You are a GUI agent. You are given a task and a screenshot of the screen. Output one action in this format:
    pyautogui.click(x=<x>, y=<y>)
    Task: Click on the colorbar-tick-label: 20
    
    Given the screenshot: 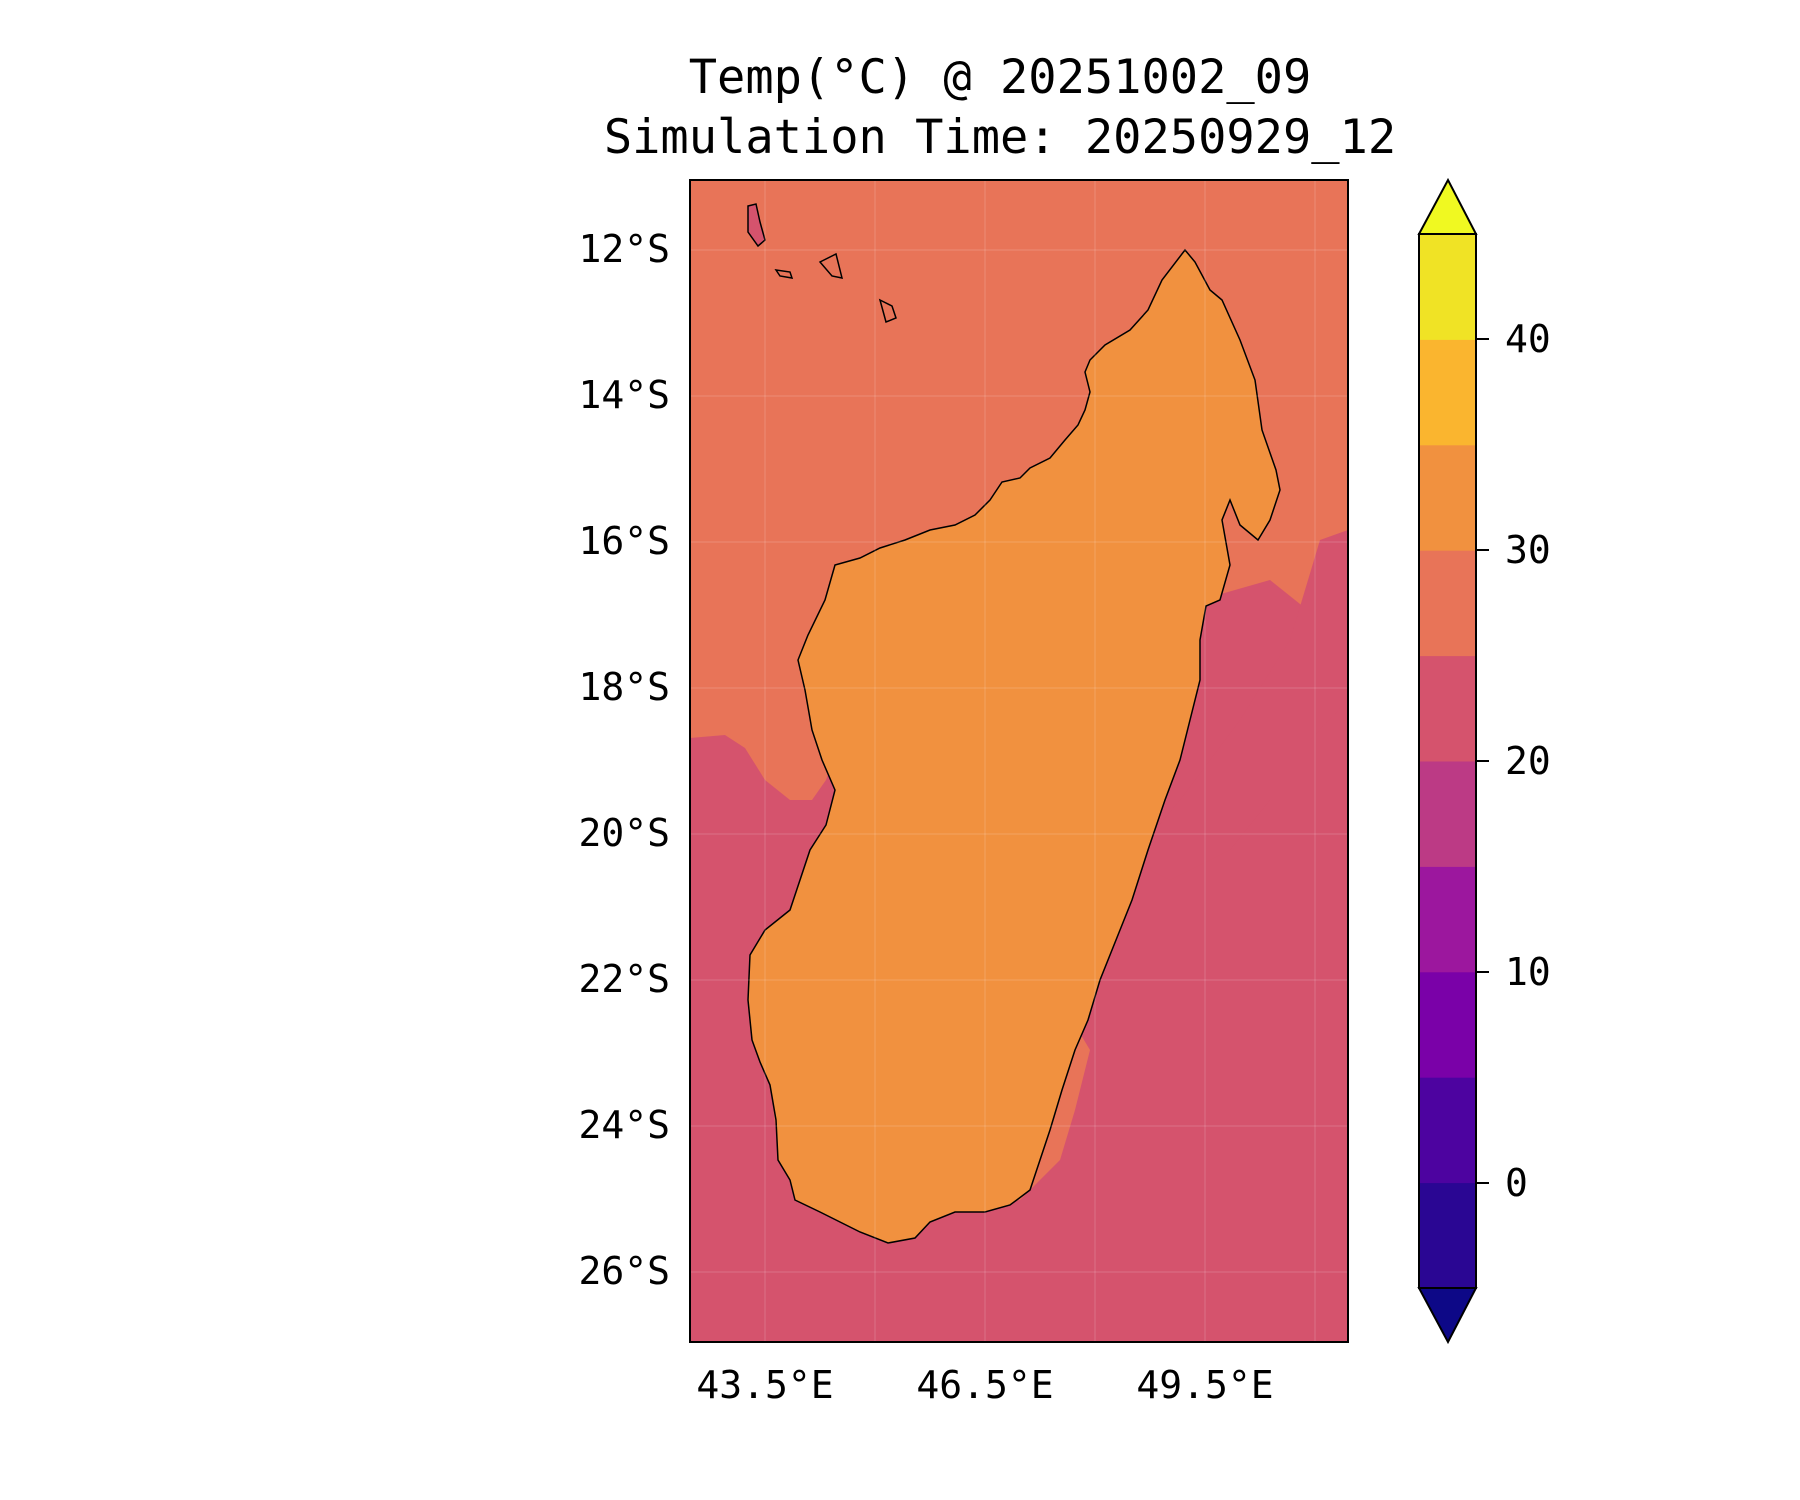 What is the action you would take?
    pyautogui.click(x=1528, y=761)
    